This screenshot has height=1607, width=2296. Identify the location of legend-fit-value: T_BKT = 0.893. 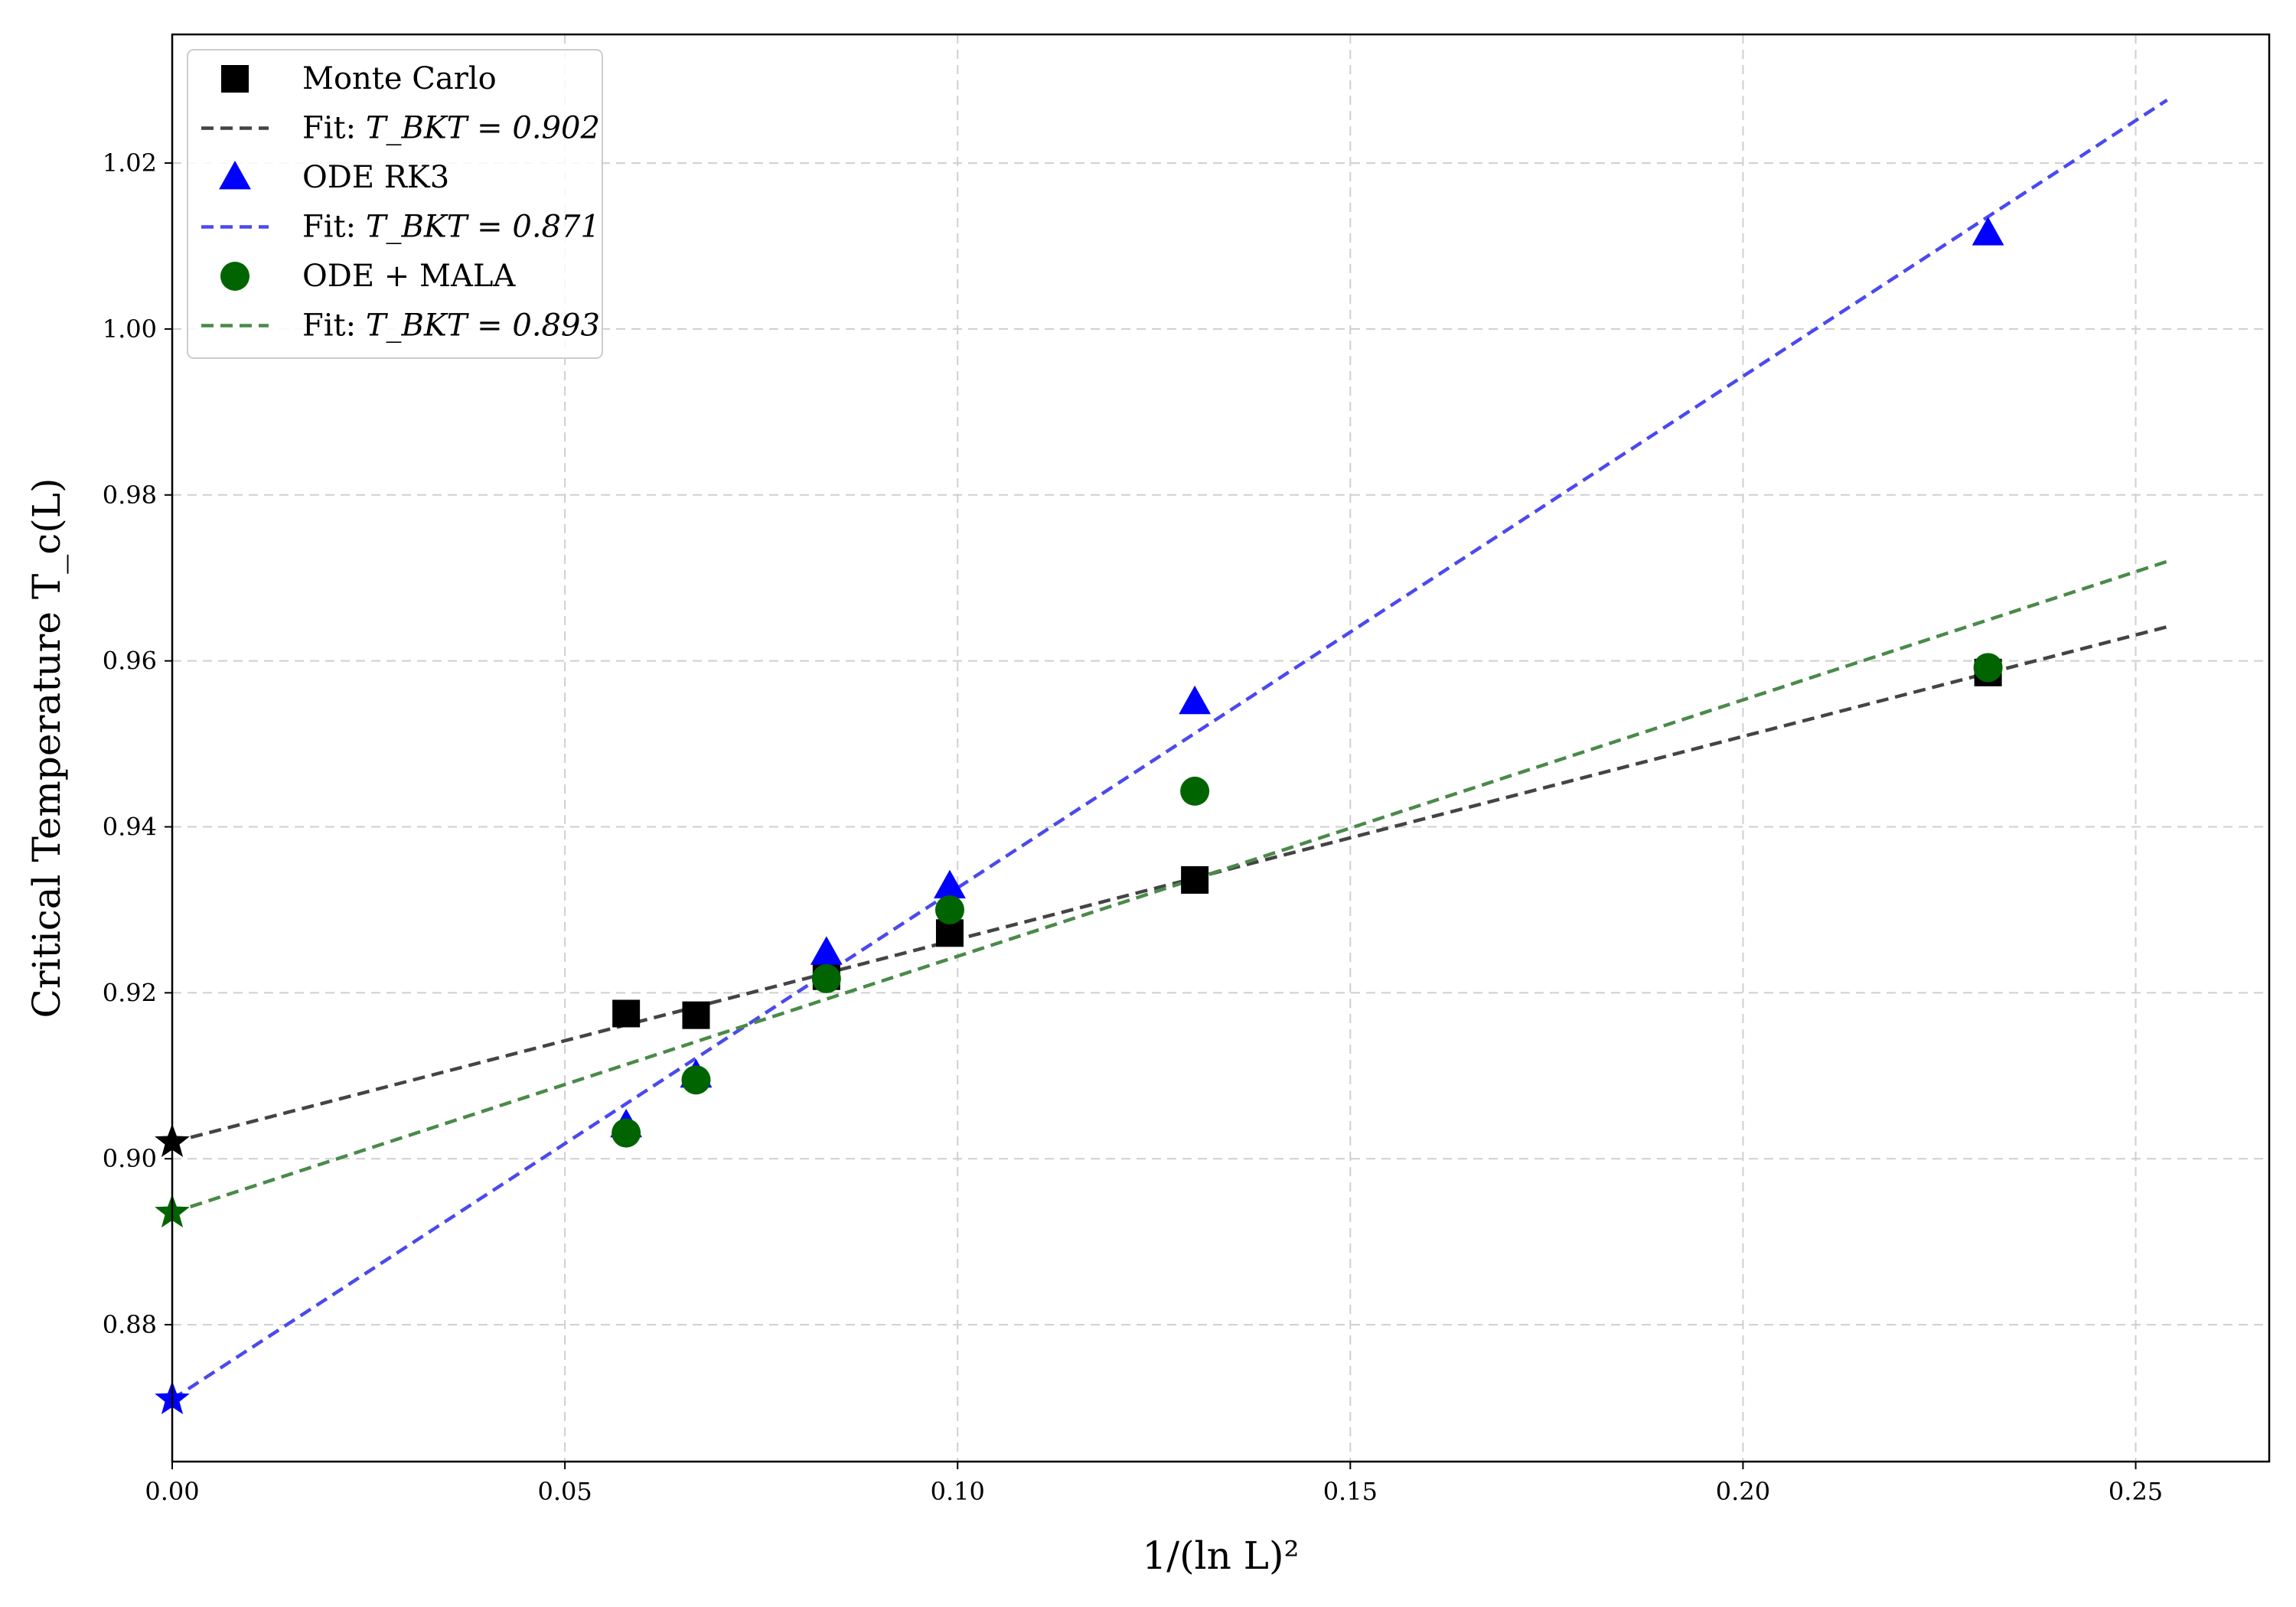
(483, 326).